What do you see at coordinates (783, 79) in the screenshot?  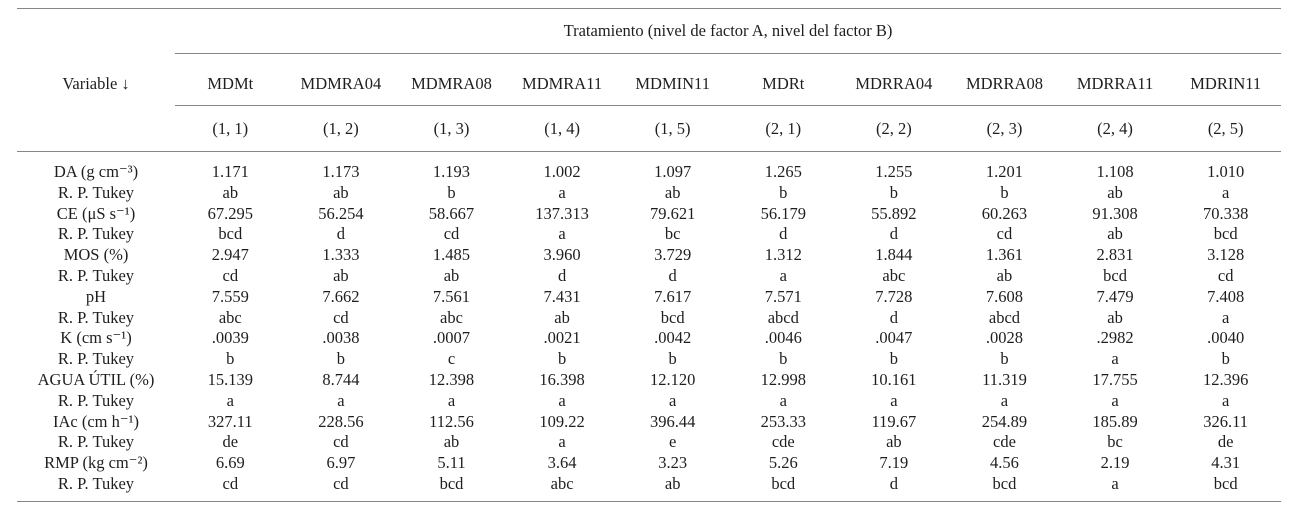 I see `treatment-column-header: MDRt` at bounding box center [783, 79].